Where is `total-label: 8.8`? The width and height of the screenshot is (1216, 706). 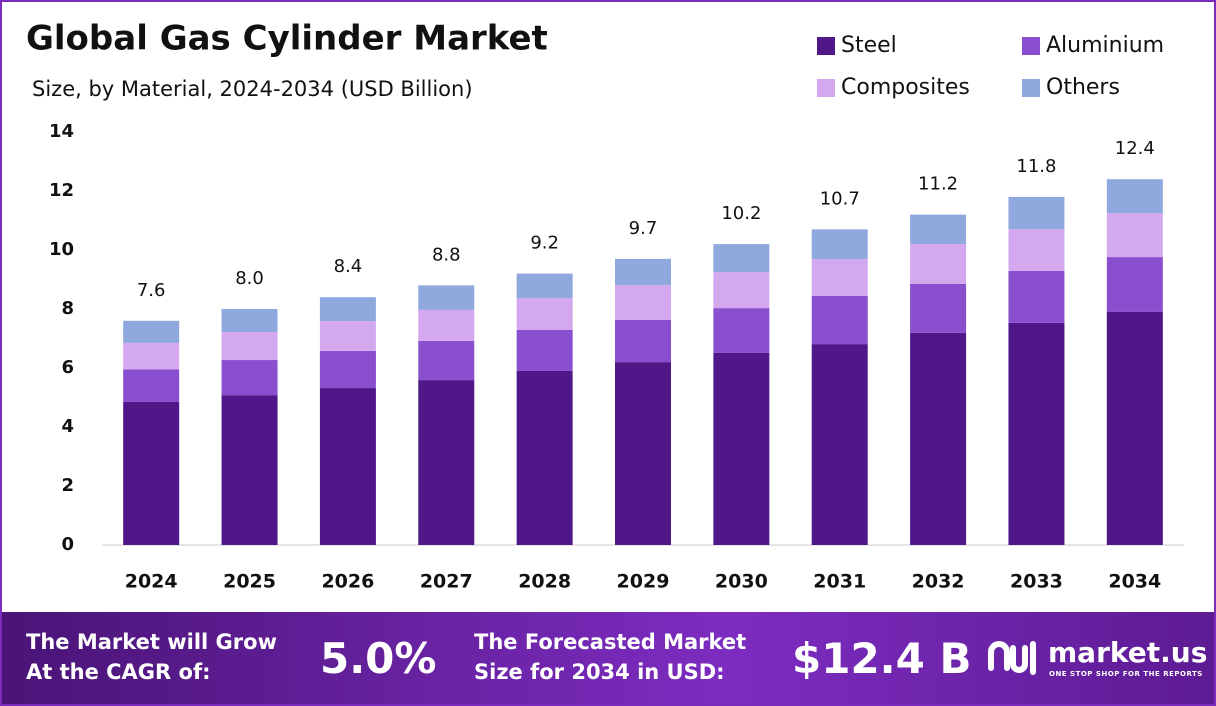
total-label: 8.8 is located at coordinates (446, 254).